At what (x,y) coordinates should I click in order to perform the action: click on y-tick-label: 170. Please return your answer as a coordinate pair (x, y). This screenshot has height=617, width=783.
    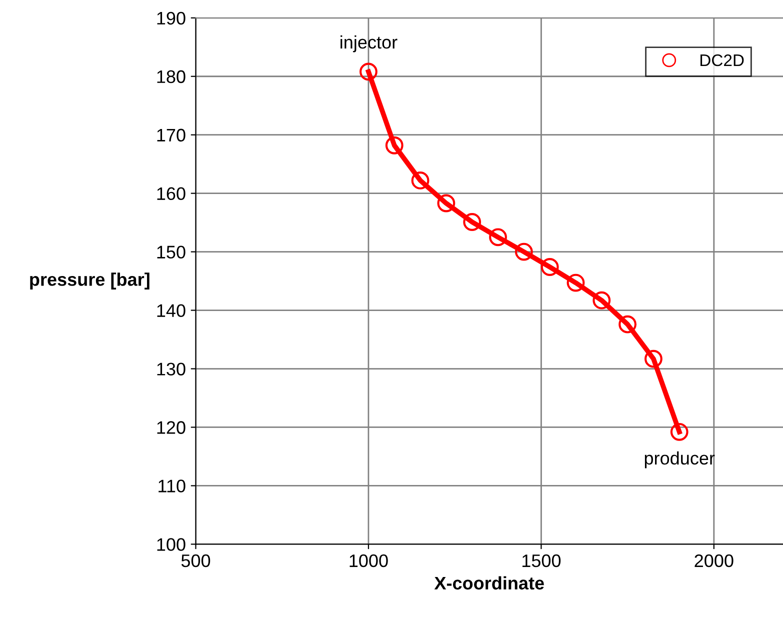
    Looking at the image, I should click on (171, 135).